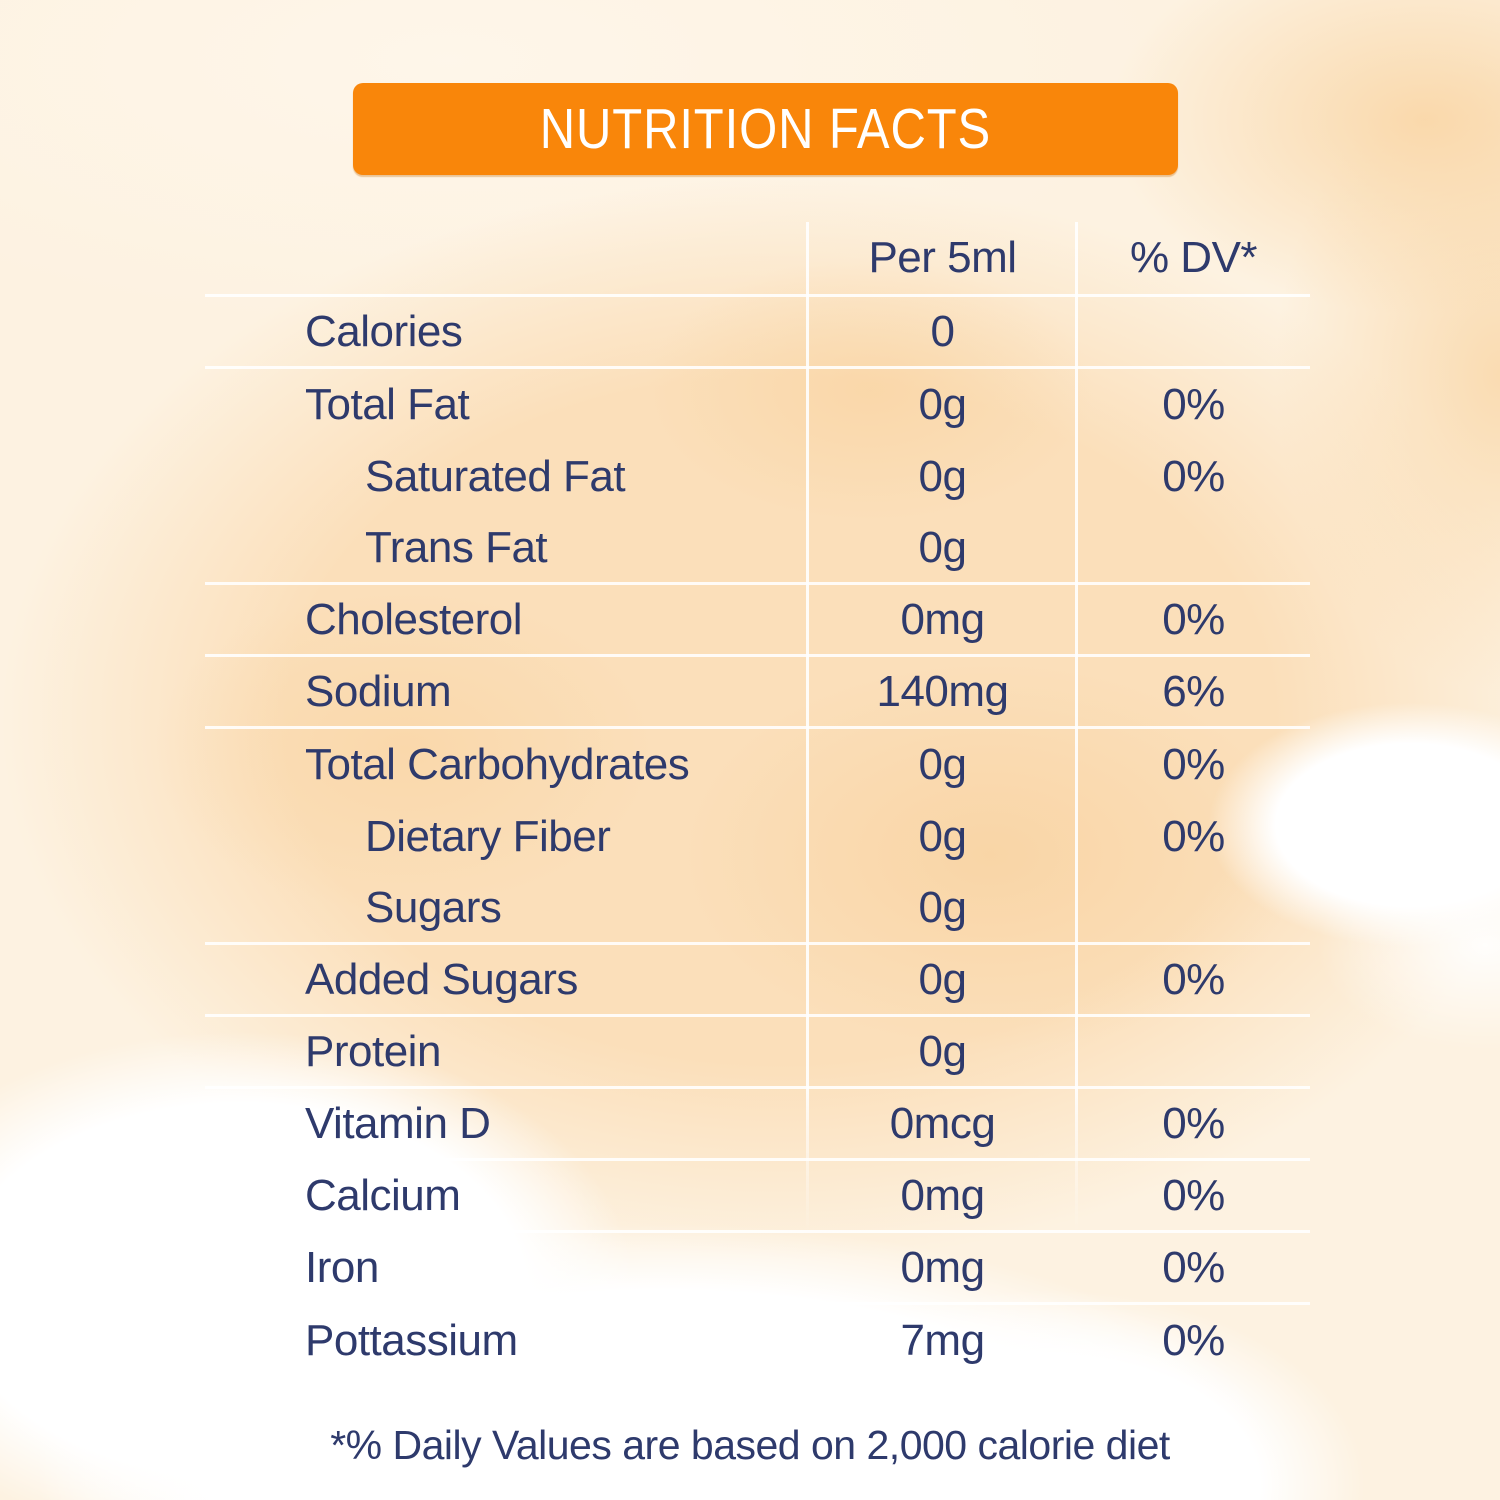 Image resolution: width=1500 pixels, height=1500 pixels. Describe the element at coordinates (942, 1340) in the screenshot. I see `nutrient-amount: 7mg` at that location.